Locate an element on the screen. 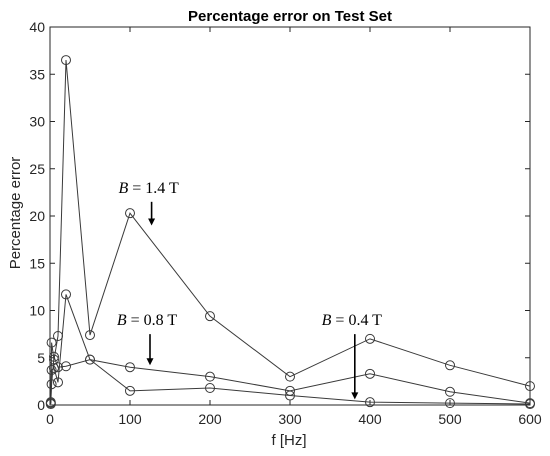 This screenshot has height=456, width=550. y-tick-label: 40 is located at coordinates (37, 27).